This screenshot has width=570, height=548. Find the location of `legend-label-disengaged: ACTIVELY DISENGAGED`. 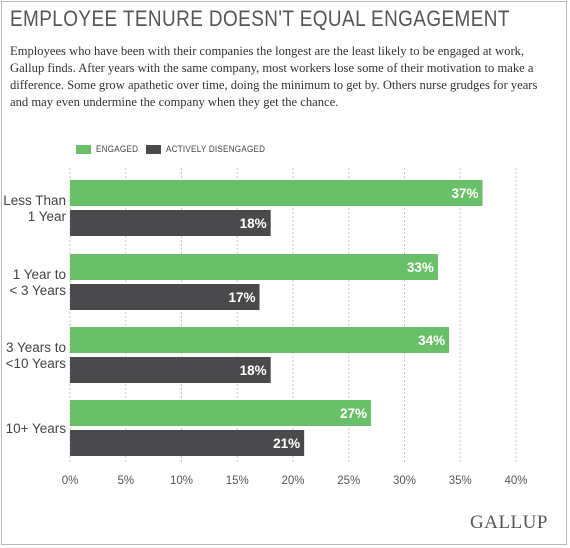

legend-label-disengaged: ACTIVELY DISENGAGED is located at coordinates (216, 149).